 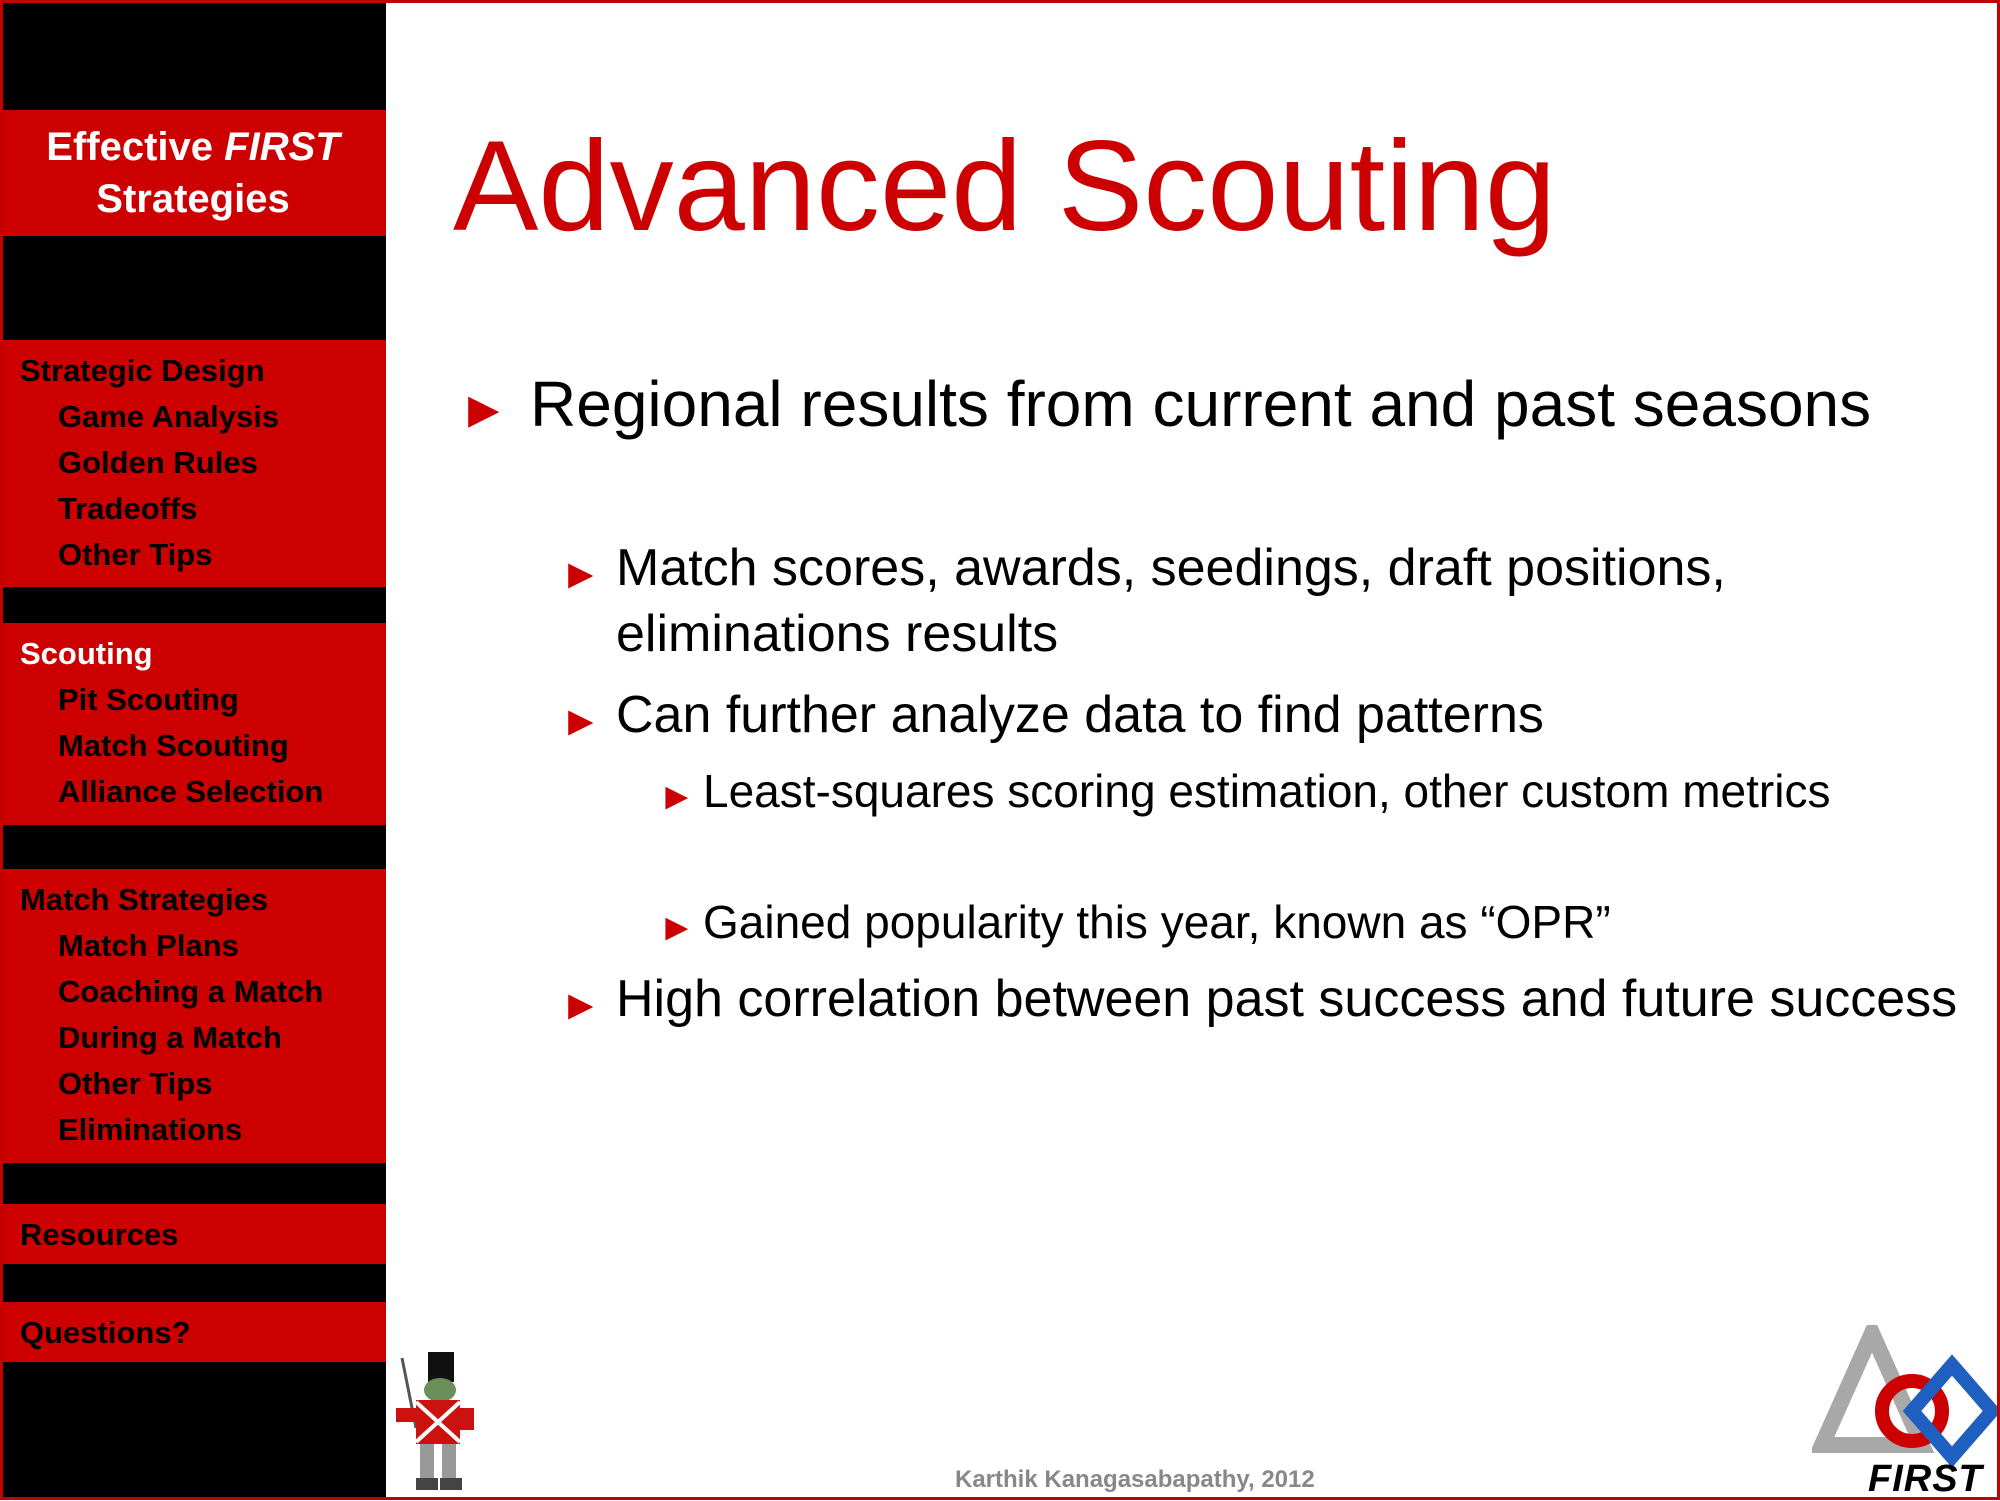 I want to click on nav-item-golden-rules: Golden Rules, so click(x=158, y=462).